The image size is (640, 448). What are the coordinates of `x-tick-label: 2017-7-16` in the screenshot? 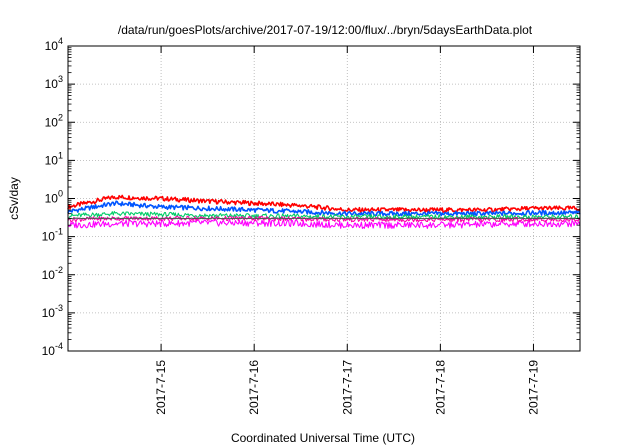 It's located at (254, 387).